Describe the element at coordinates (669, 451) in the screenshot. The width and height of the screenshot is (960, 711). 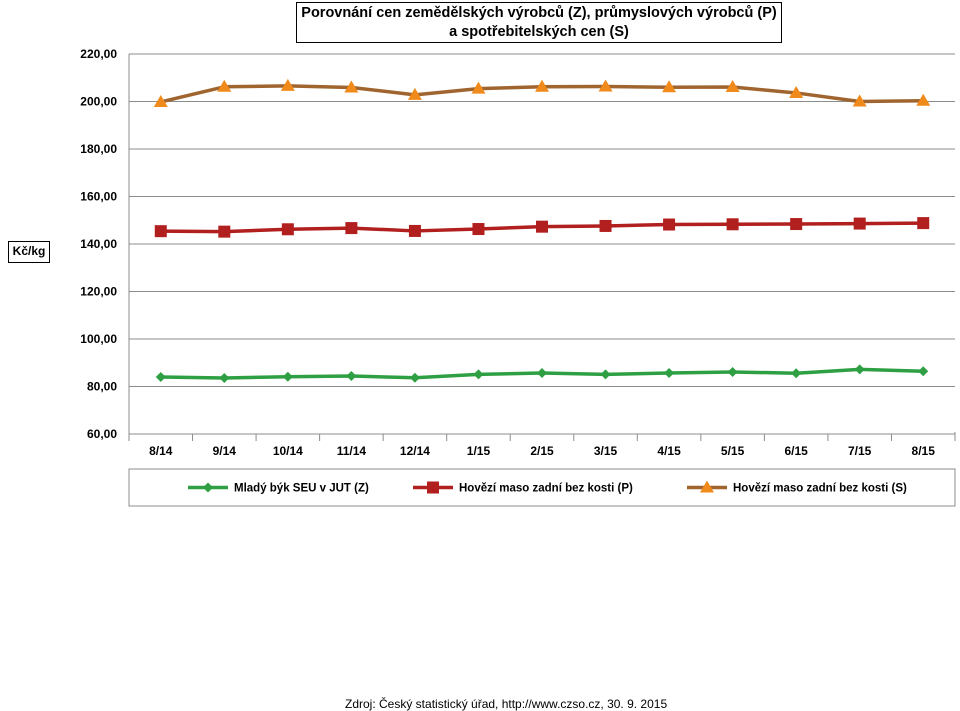
I see `x-tick-label: 4/15` at that location.